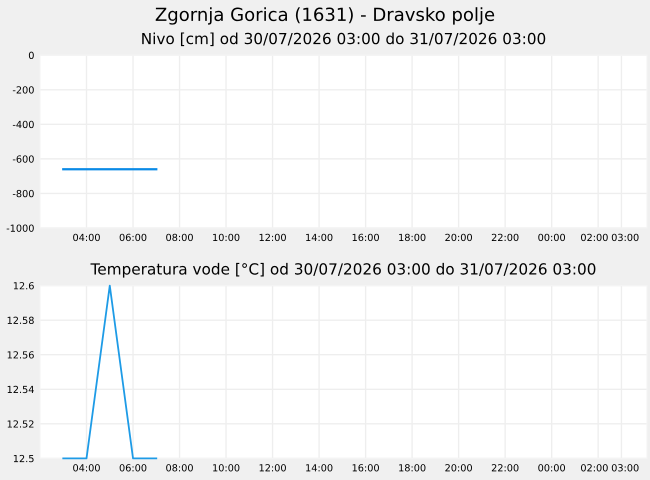 The width and height of the screenshot is (650, 480). I want to click on chart-subtitle: Nivo [cm] od 30/07/2026 03:00 do 31/07/2026 03:00, so click(344, 39).